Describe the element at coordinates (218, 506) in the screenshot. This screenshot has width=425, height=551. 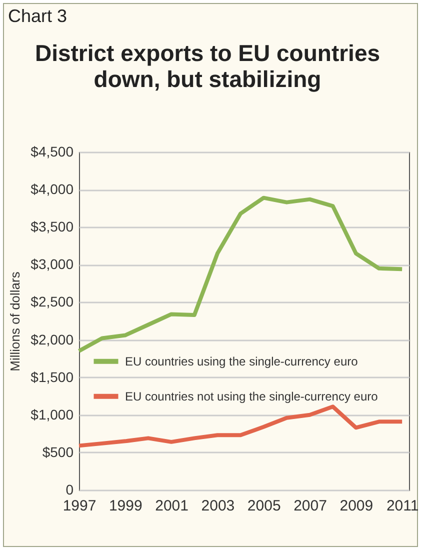
I see `x-tick-label: 2003` at that location.